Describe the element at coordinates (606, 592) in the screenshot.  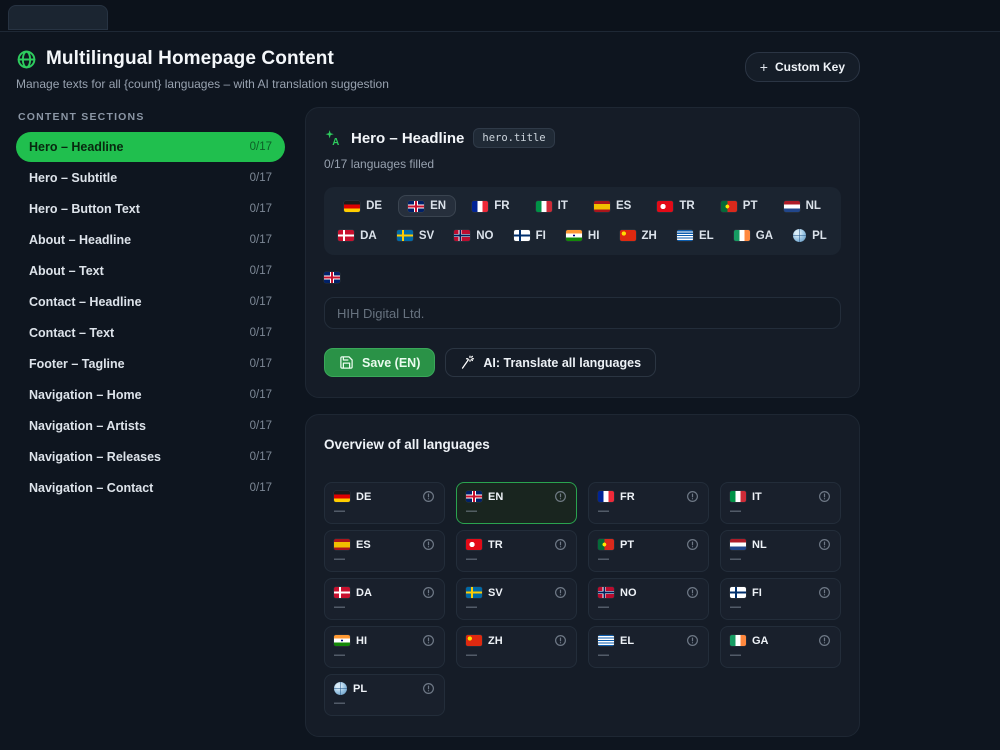
I see `flag-icon-no` at that location.